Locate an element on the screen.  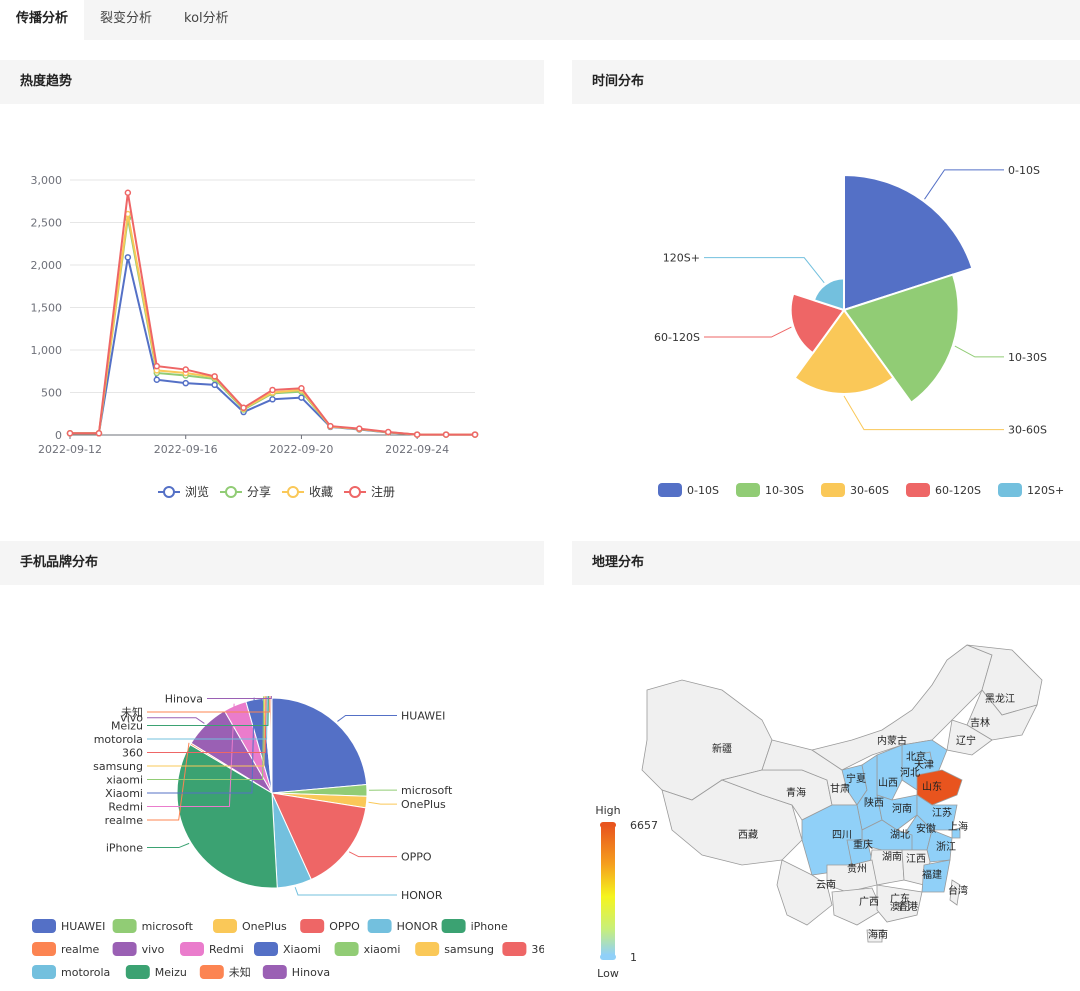
pie-label: 360 is located at coordinates (132, 753).